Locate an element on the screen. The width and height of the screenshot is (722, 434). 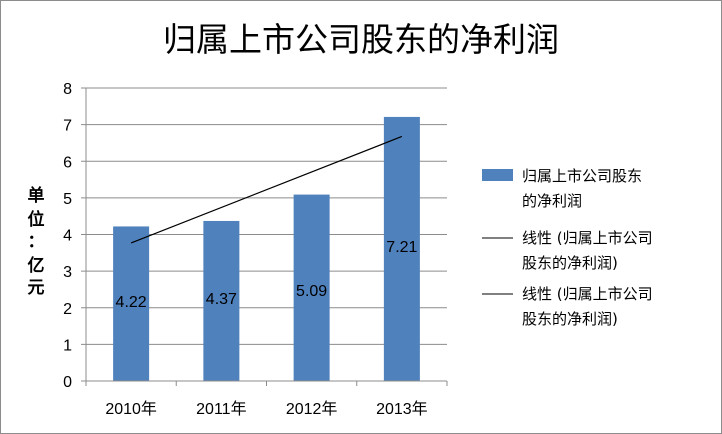
data-label: 4.22 is located at coordinates (131, 302).